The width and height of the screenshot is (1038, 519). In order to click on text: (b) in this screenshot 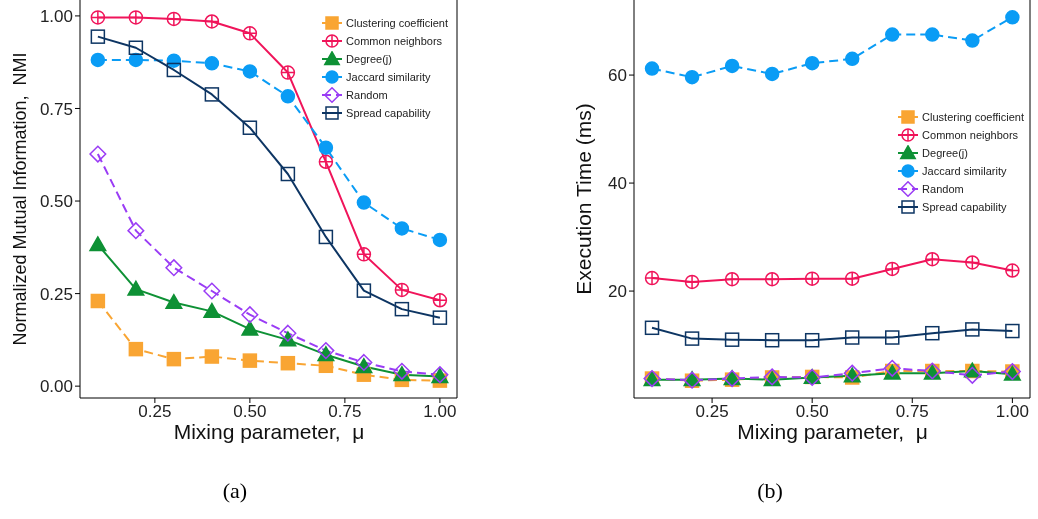, I will do `click(770, 491)`.